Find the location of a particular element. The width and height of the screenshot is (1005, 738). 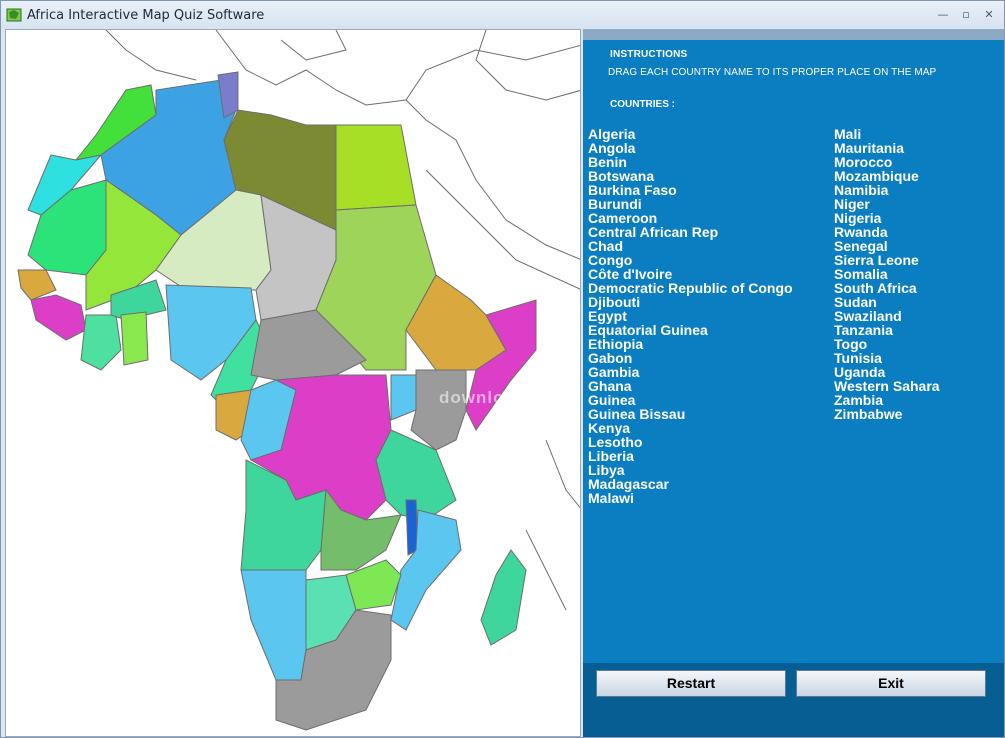

country-item: Niger is located at coordinates (852, 204).